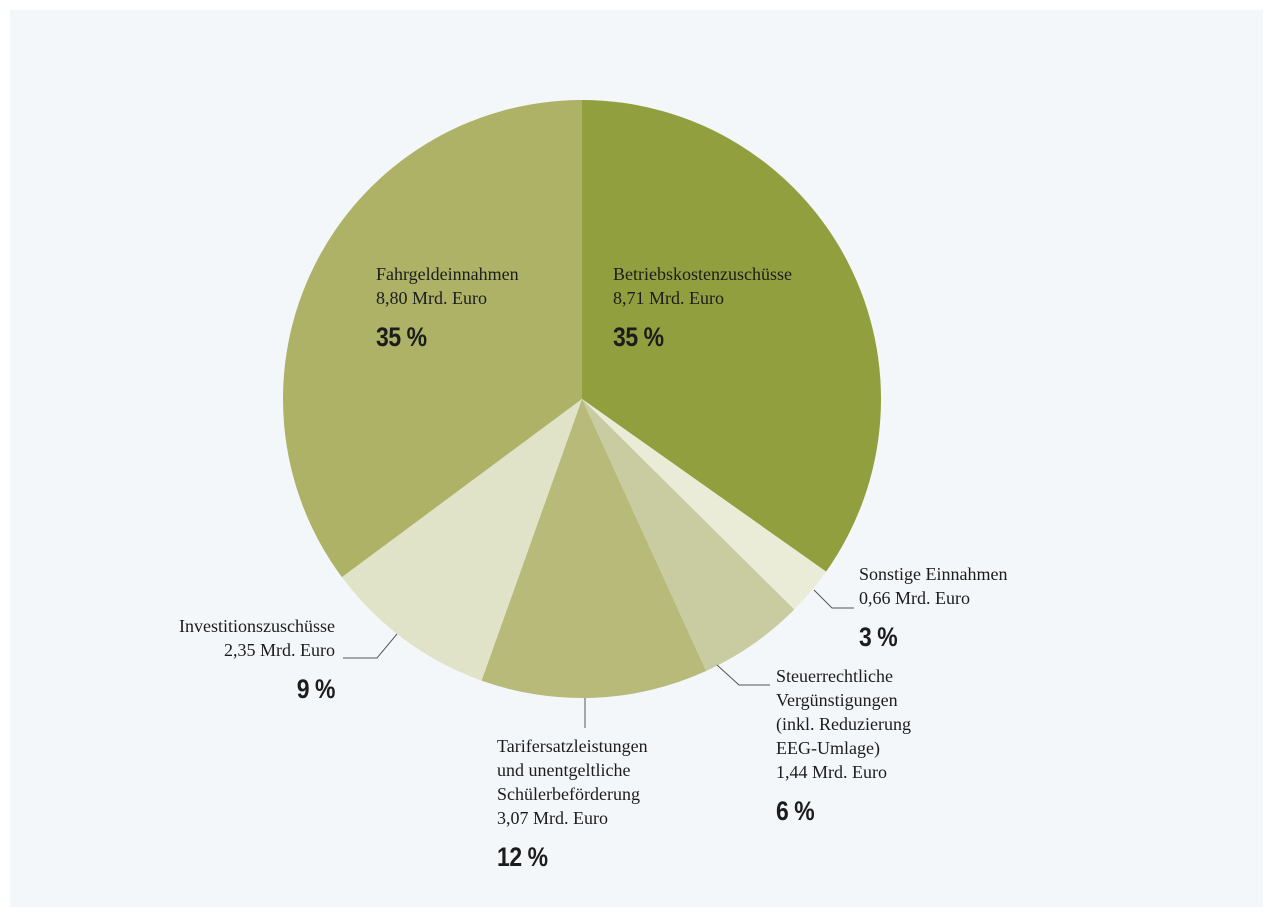 The image size is (1269, 912). I want to click on label-investitionszuschuesse: Investitionszuschüsse 2,35 Mrd. Euro 9 %, so click(257, 660).